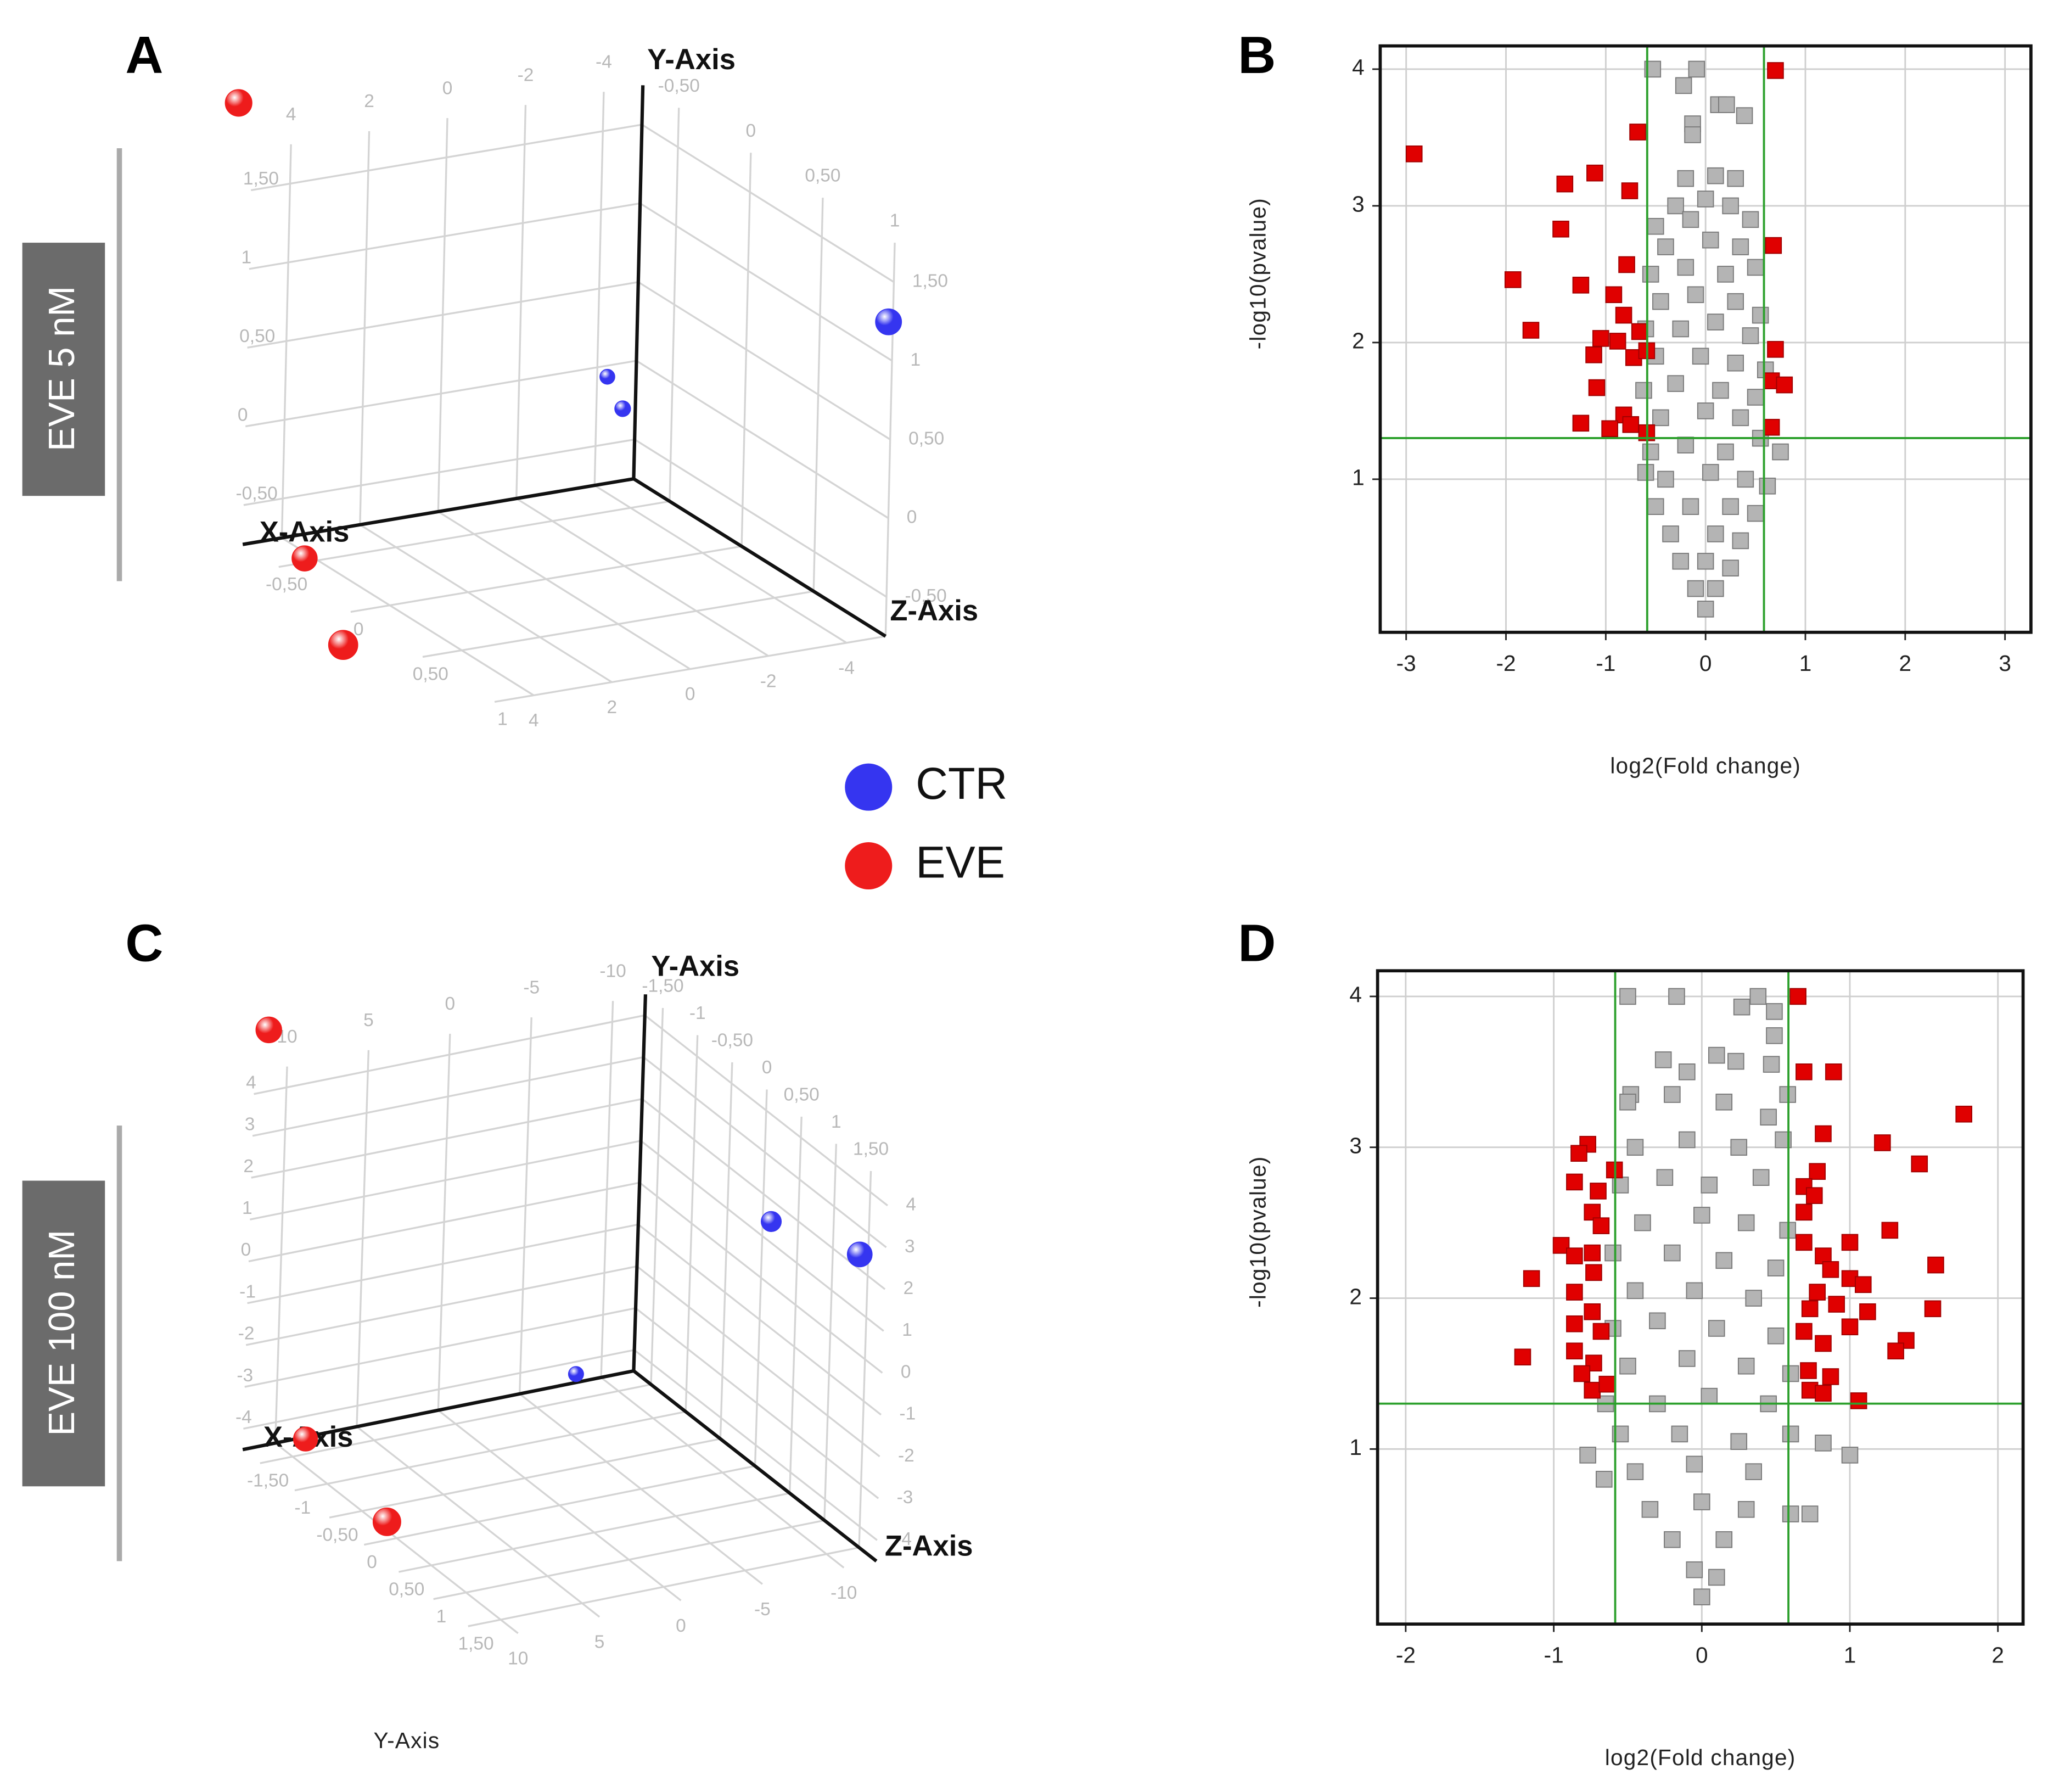 The height and width of the screenshot is (1792, 2048). I want to click on x-tick-label: 4, so click(534, 721).